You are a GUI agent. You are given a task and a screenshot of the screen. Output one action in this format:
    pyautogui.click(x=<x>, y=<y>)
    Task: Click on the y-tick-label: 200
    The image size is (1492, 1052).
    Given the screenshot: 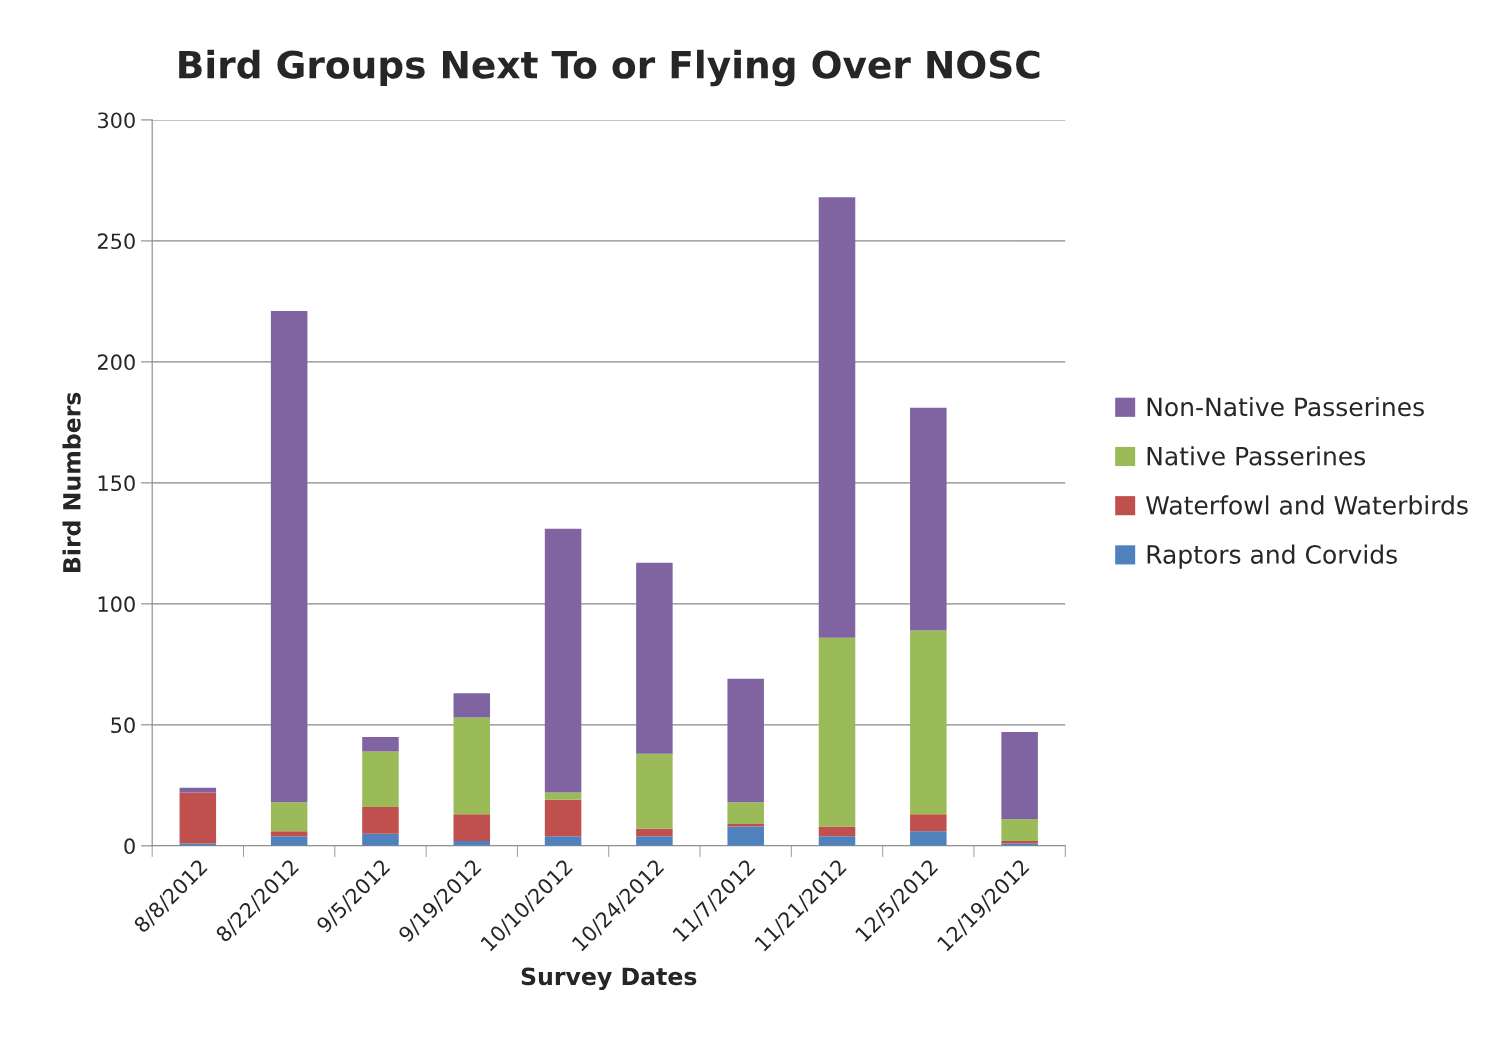 What is the action you would take?
    pyautogui.click(x=116, y=362)
    